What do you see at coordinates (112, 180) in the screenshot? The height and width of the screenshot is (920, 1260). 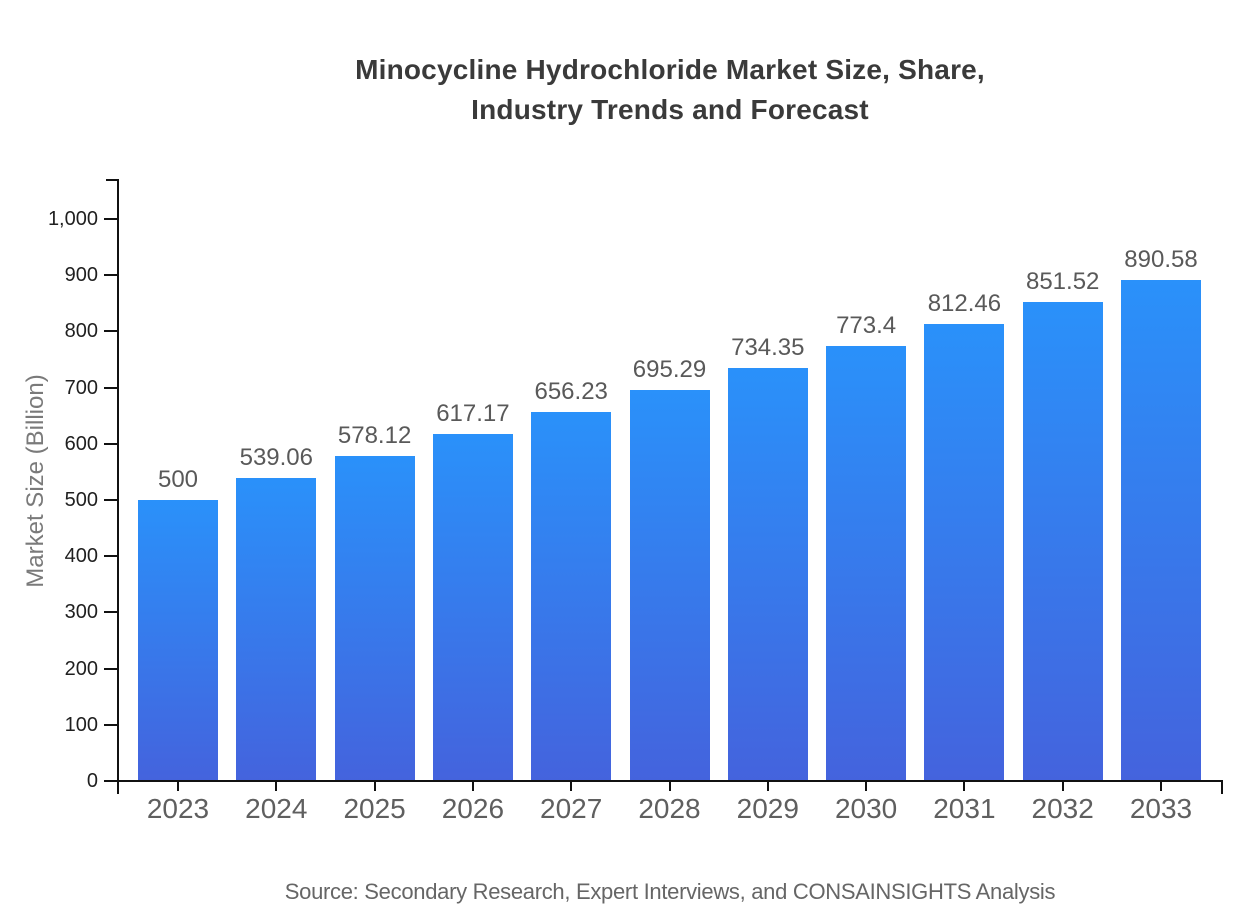 I see `y-axis-top-cap` at bounding box center [112, 180].